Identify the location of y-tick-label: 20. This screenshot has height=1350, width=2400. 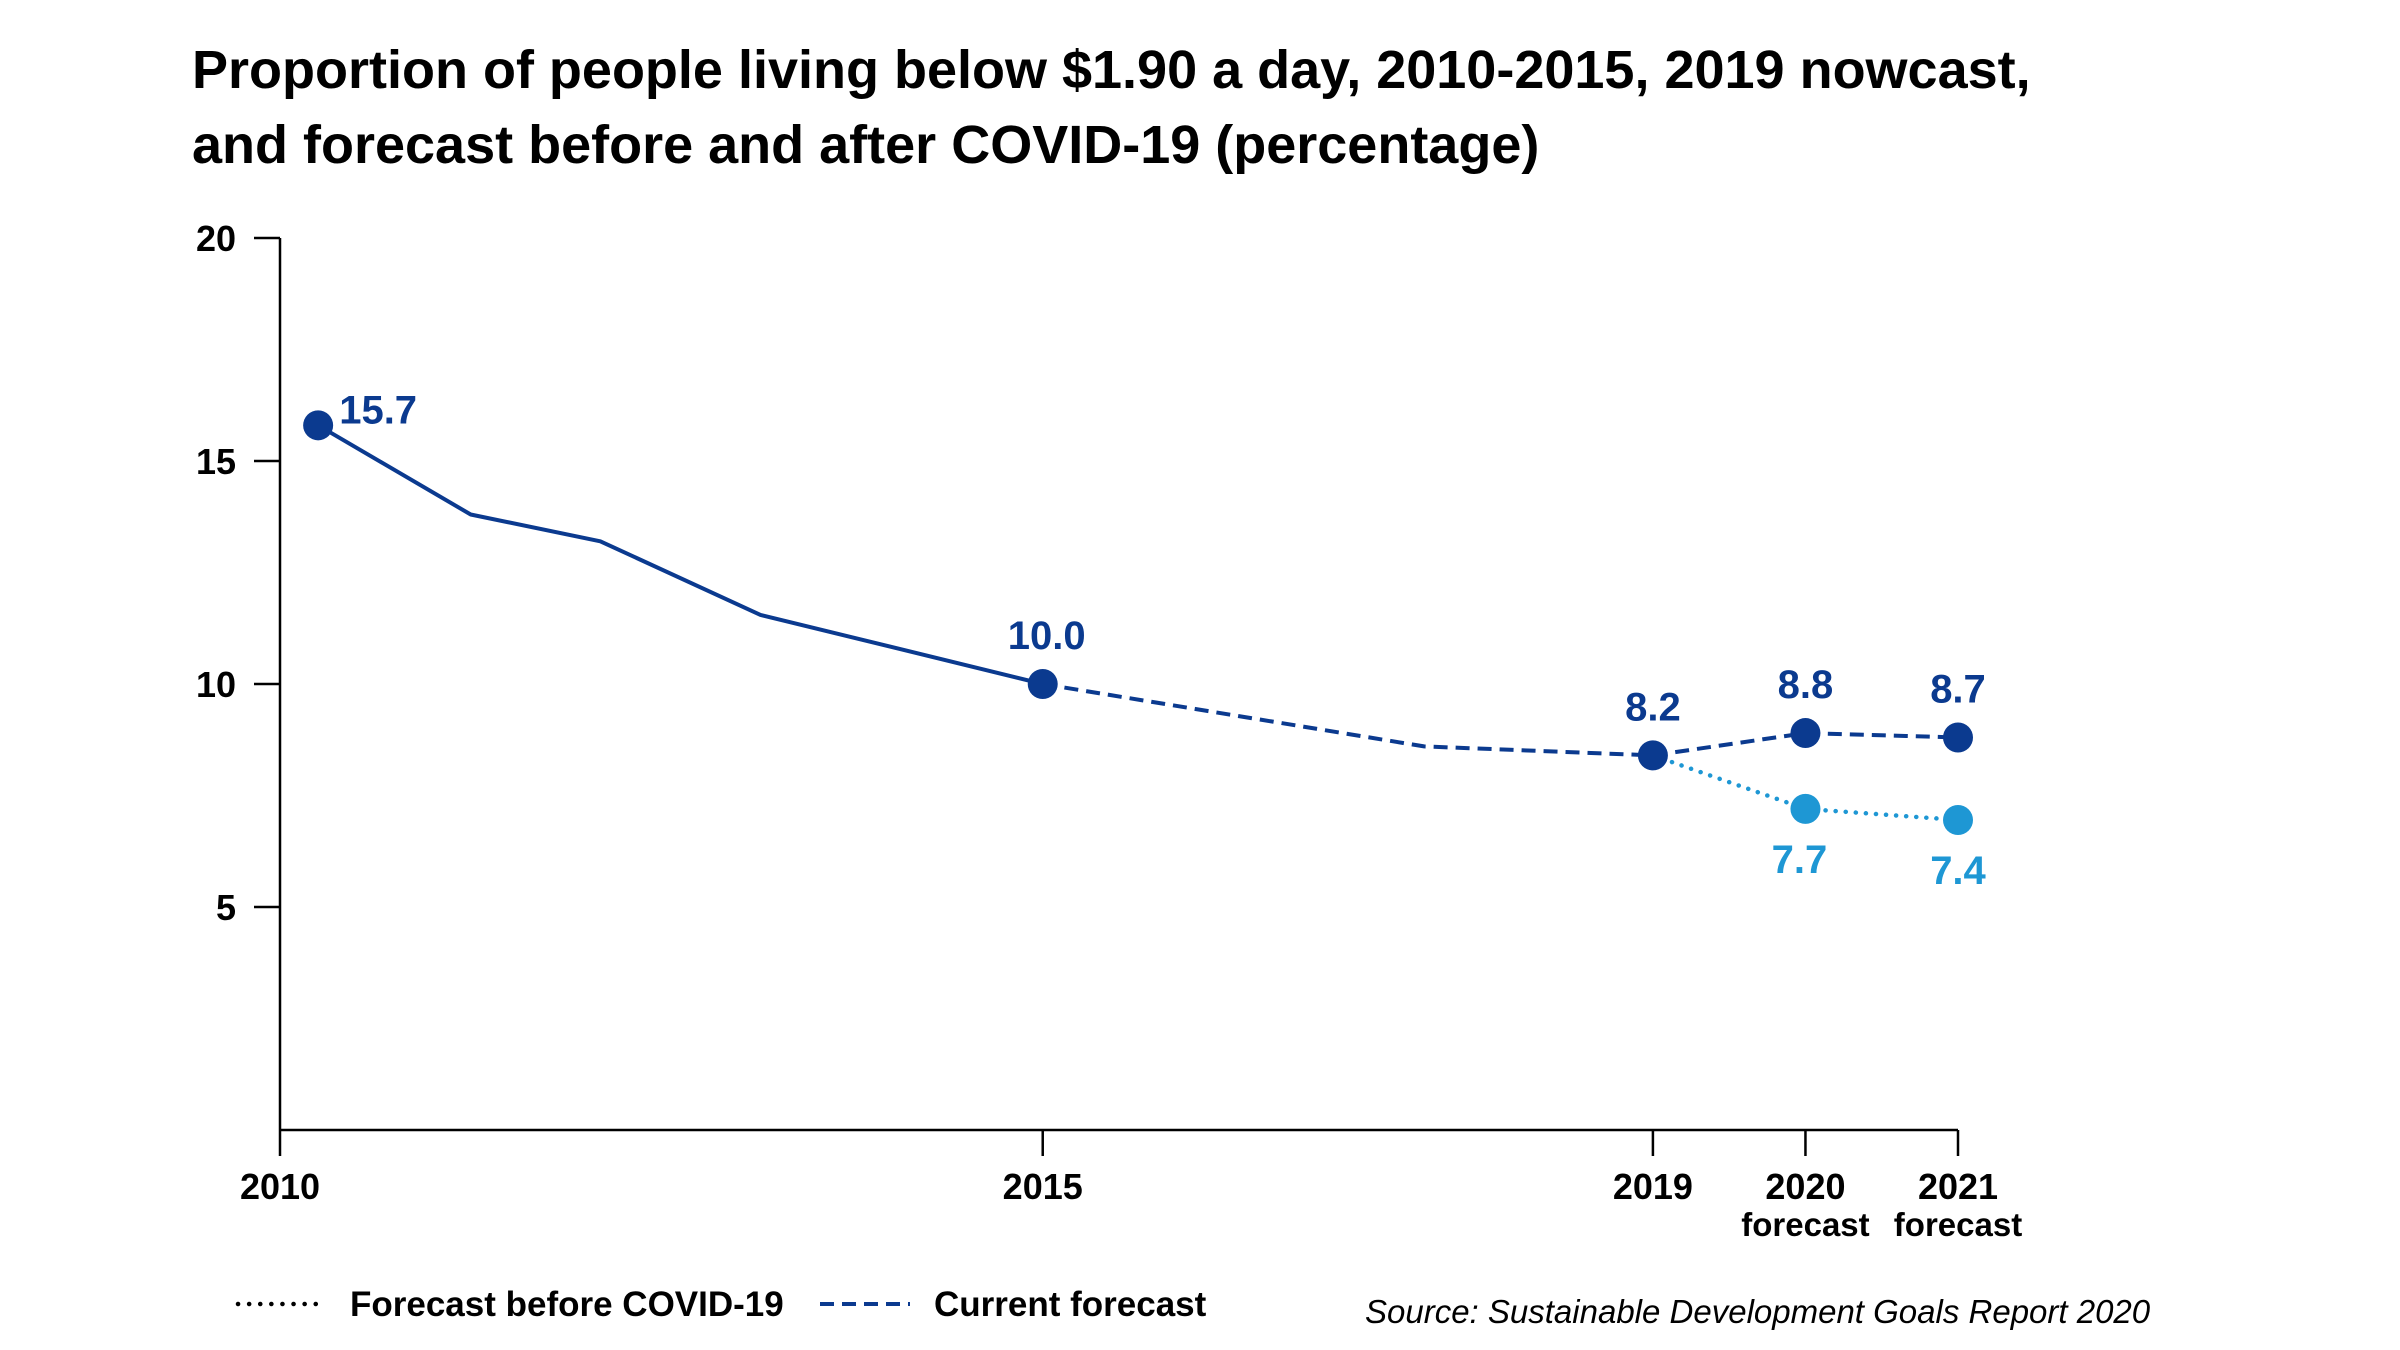
(216, 238).